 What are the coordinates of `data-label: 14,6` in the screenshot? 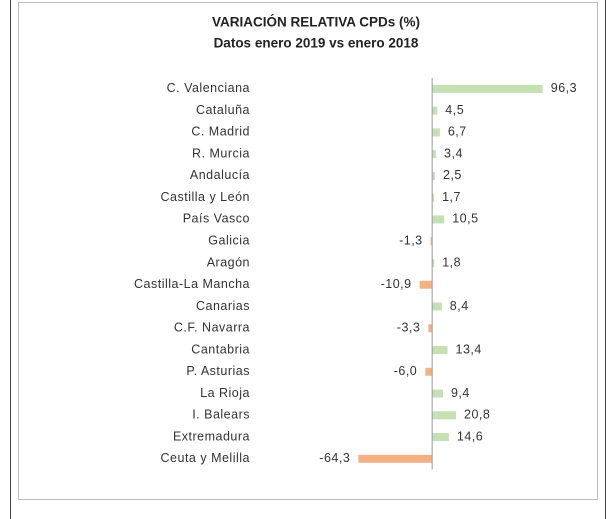 It's located at (470, 436).